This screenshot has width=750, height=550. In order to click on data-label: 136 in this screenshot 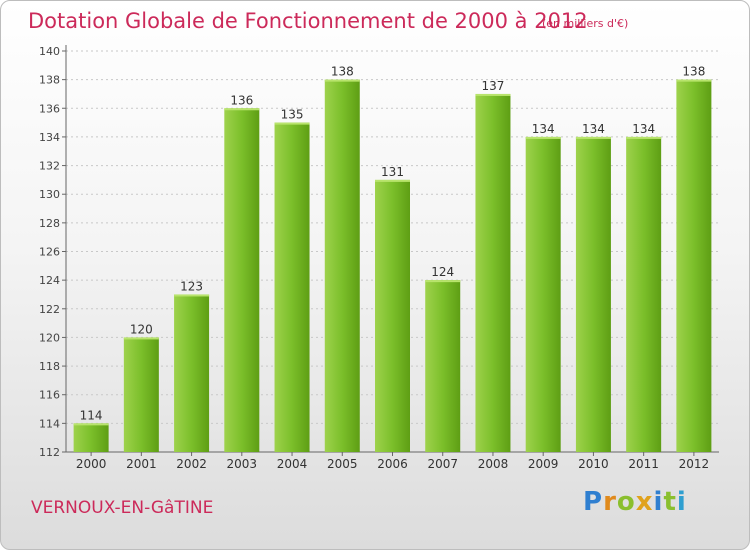, I will do `click(241, 100)`.